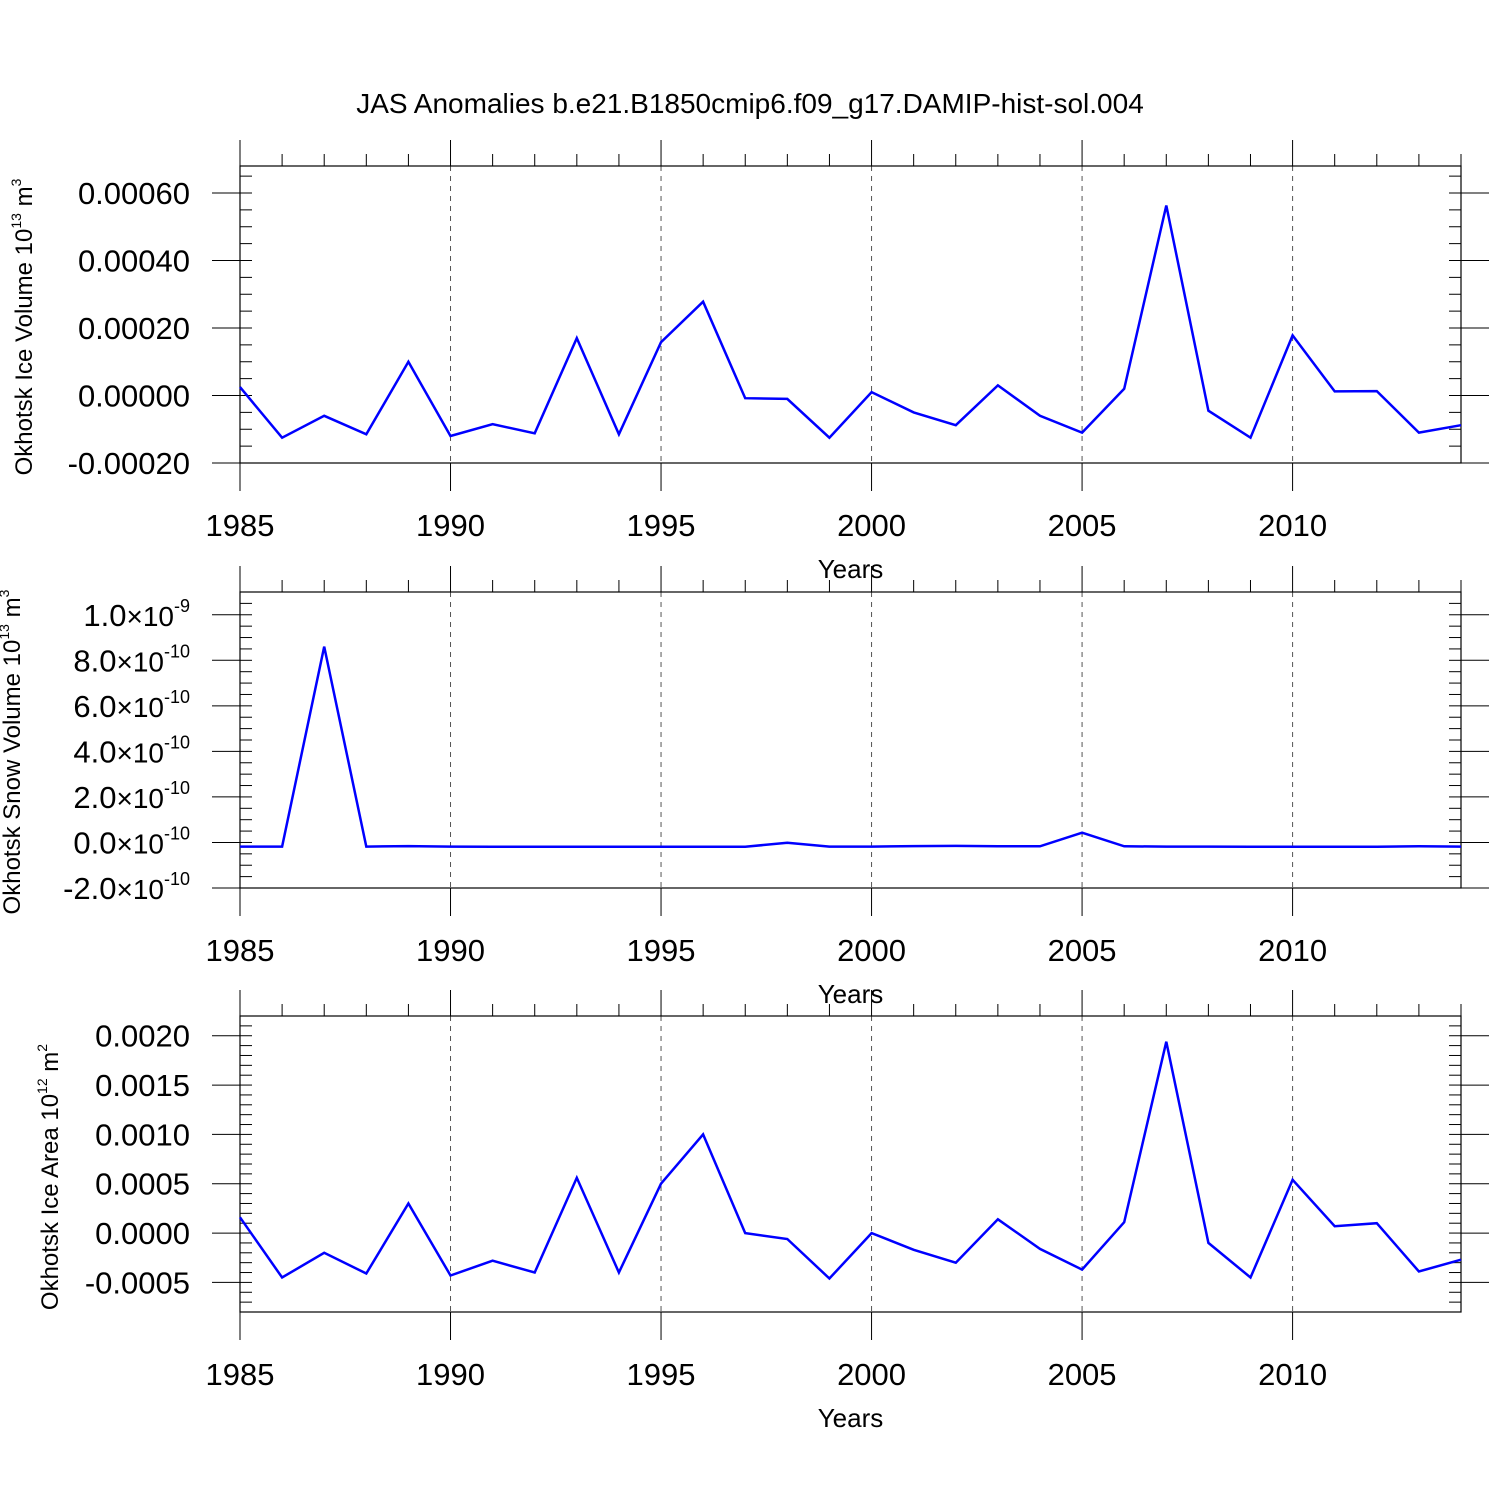 The height and width of the screenshot is (1500, 1500). What do you see at coordinates (134, 261) in the screenshot?
I see `y-tick-label: 0.00040` at bounding box center [134, 261].